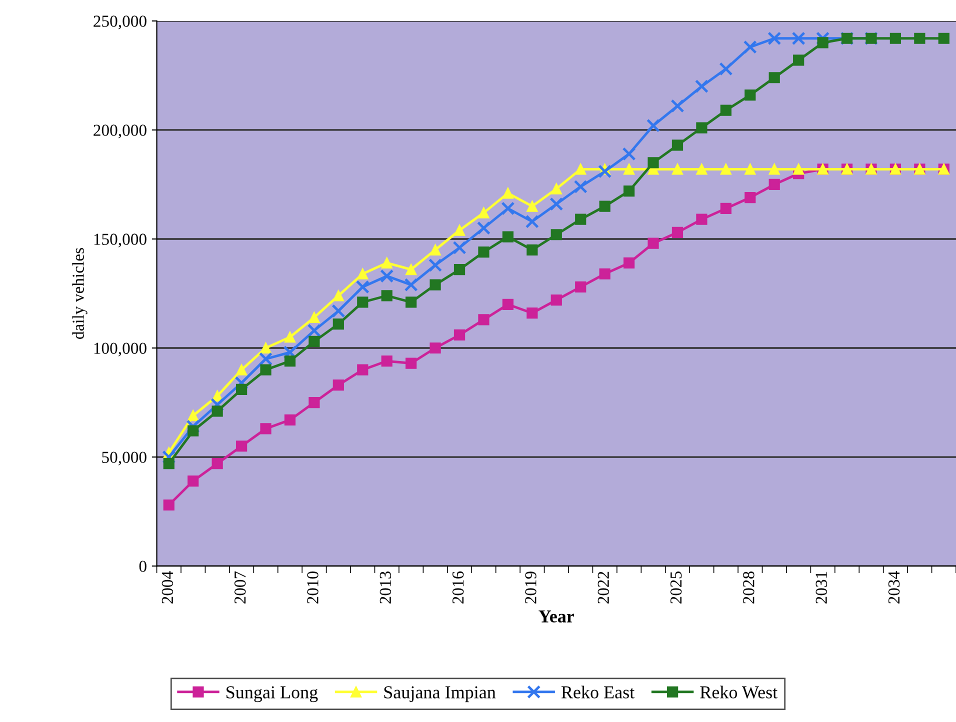 The width and height of the screenshot is (956, 722). Describe the element at coordinates (312, 588) in the screenshot. I see `x-tick-label: 2010` at that location.